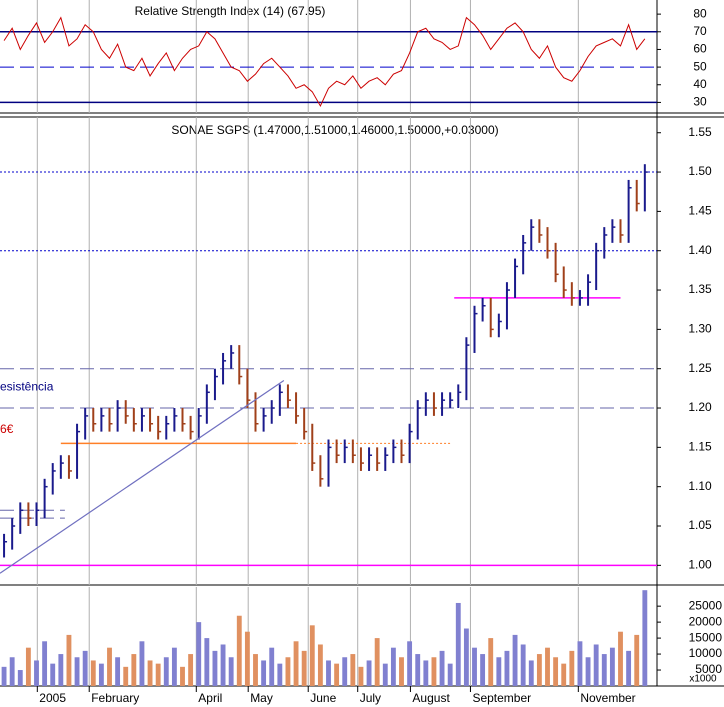 Image resolution: width=724 pixels, height=707 pixels. Describe the element at coordinates (370, 698) in the screenshot. I see `x-tick-label: July` at that location.